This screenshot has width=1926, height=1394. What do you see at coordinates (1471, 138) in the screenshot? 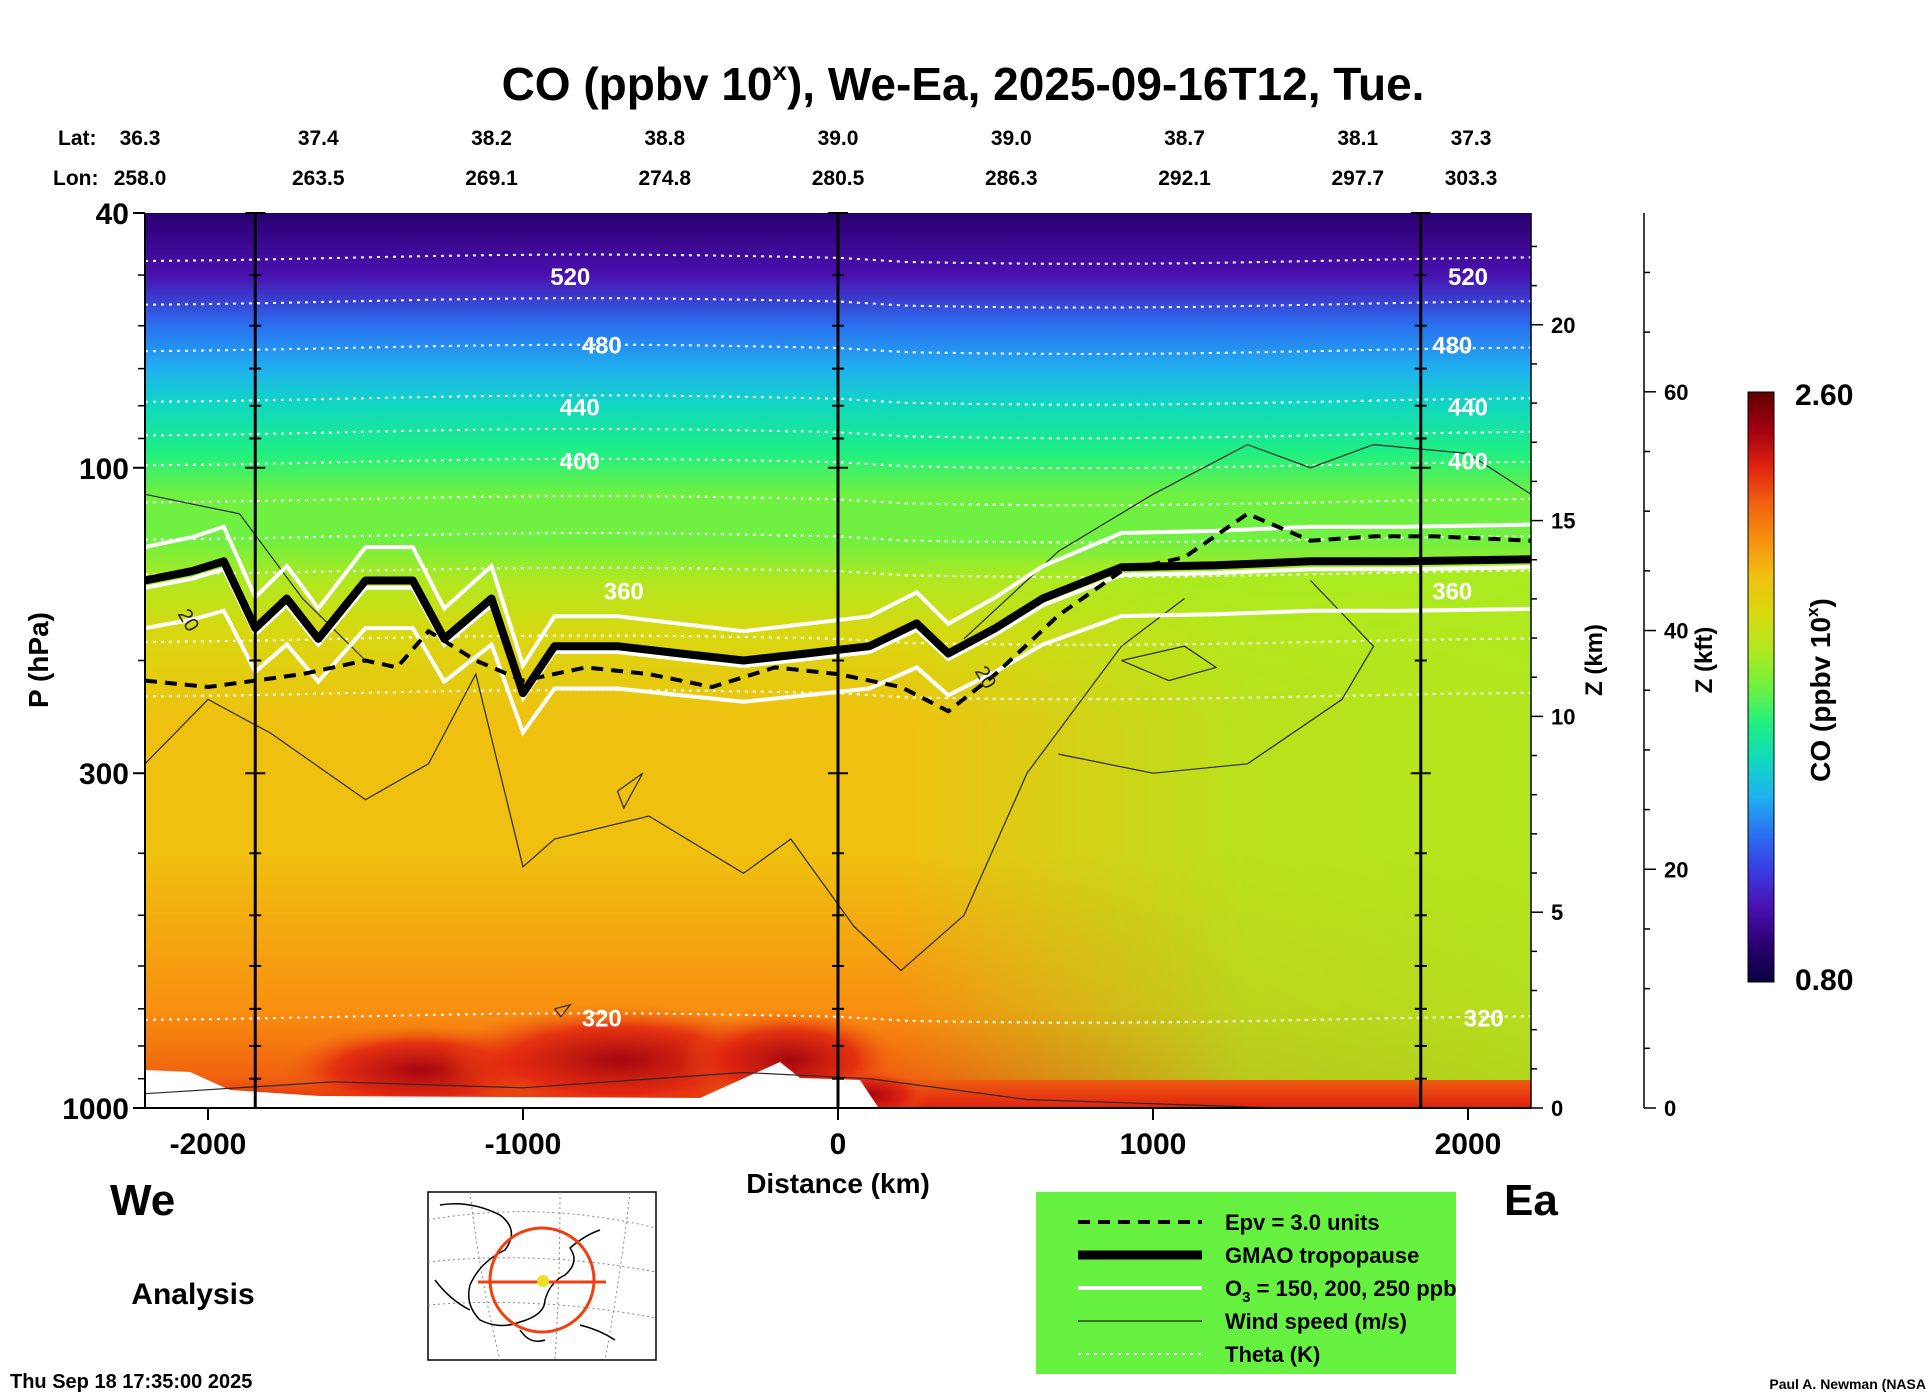
I see `lat-value: 37.3` at bounding box center [1471, 138].